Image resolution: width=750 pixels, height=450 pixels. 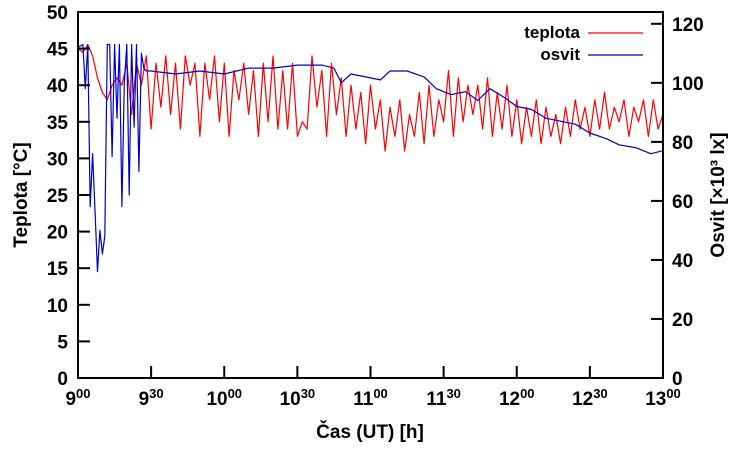 What do you see at coordinates (583, 43) in the screenshot?
I see `legend: teplota osvit` at bounding box center [583, 43].